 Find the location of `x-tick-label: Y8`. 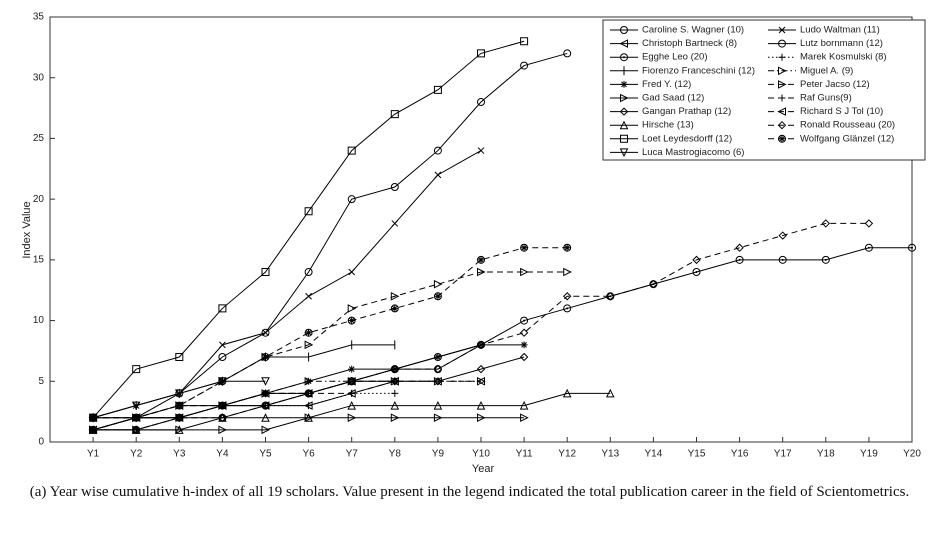

x-tick-label: Y8 is located at coordinates (395, 454).